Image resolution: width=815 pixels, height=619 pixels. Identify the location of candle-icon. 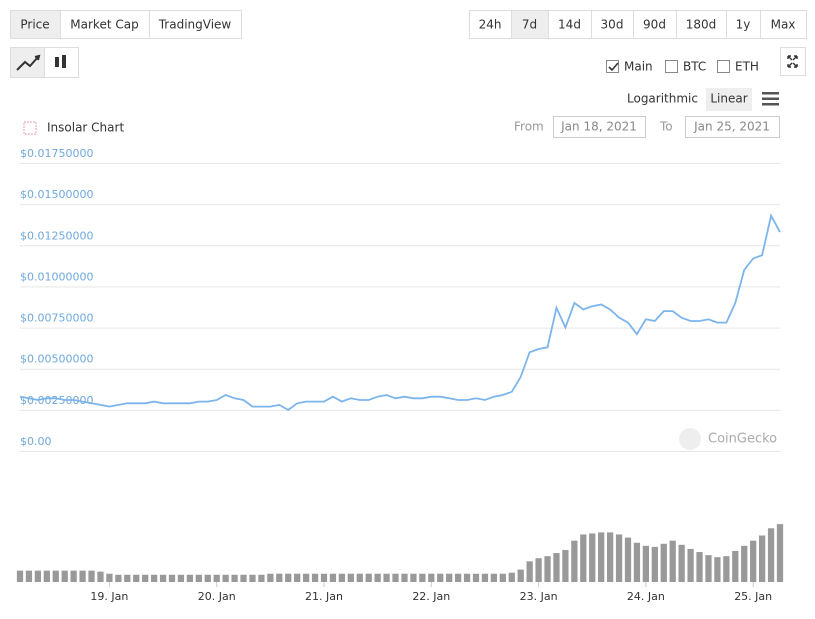
(64, 61).